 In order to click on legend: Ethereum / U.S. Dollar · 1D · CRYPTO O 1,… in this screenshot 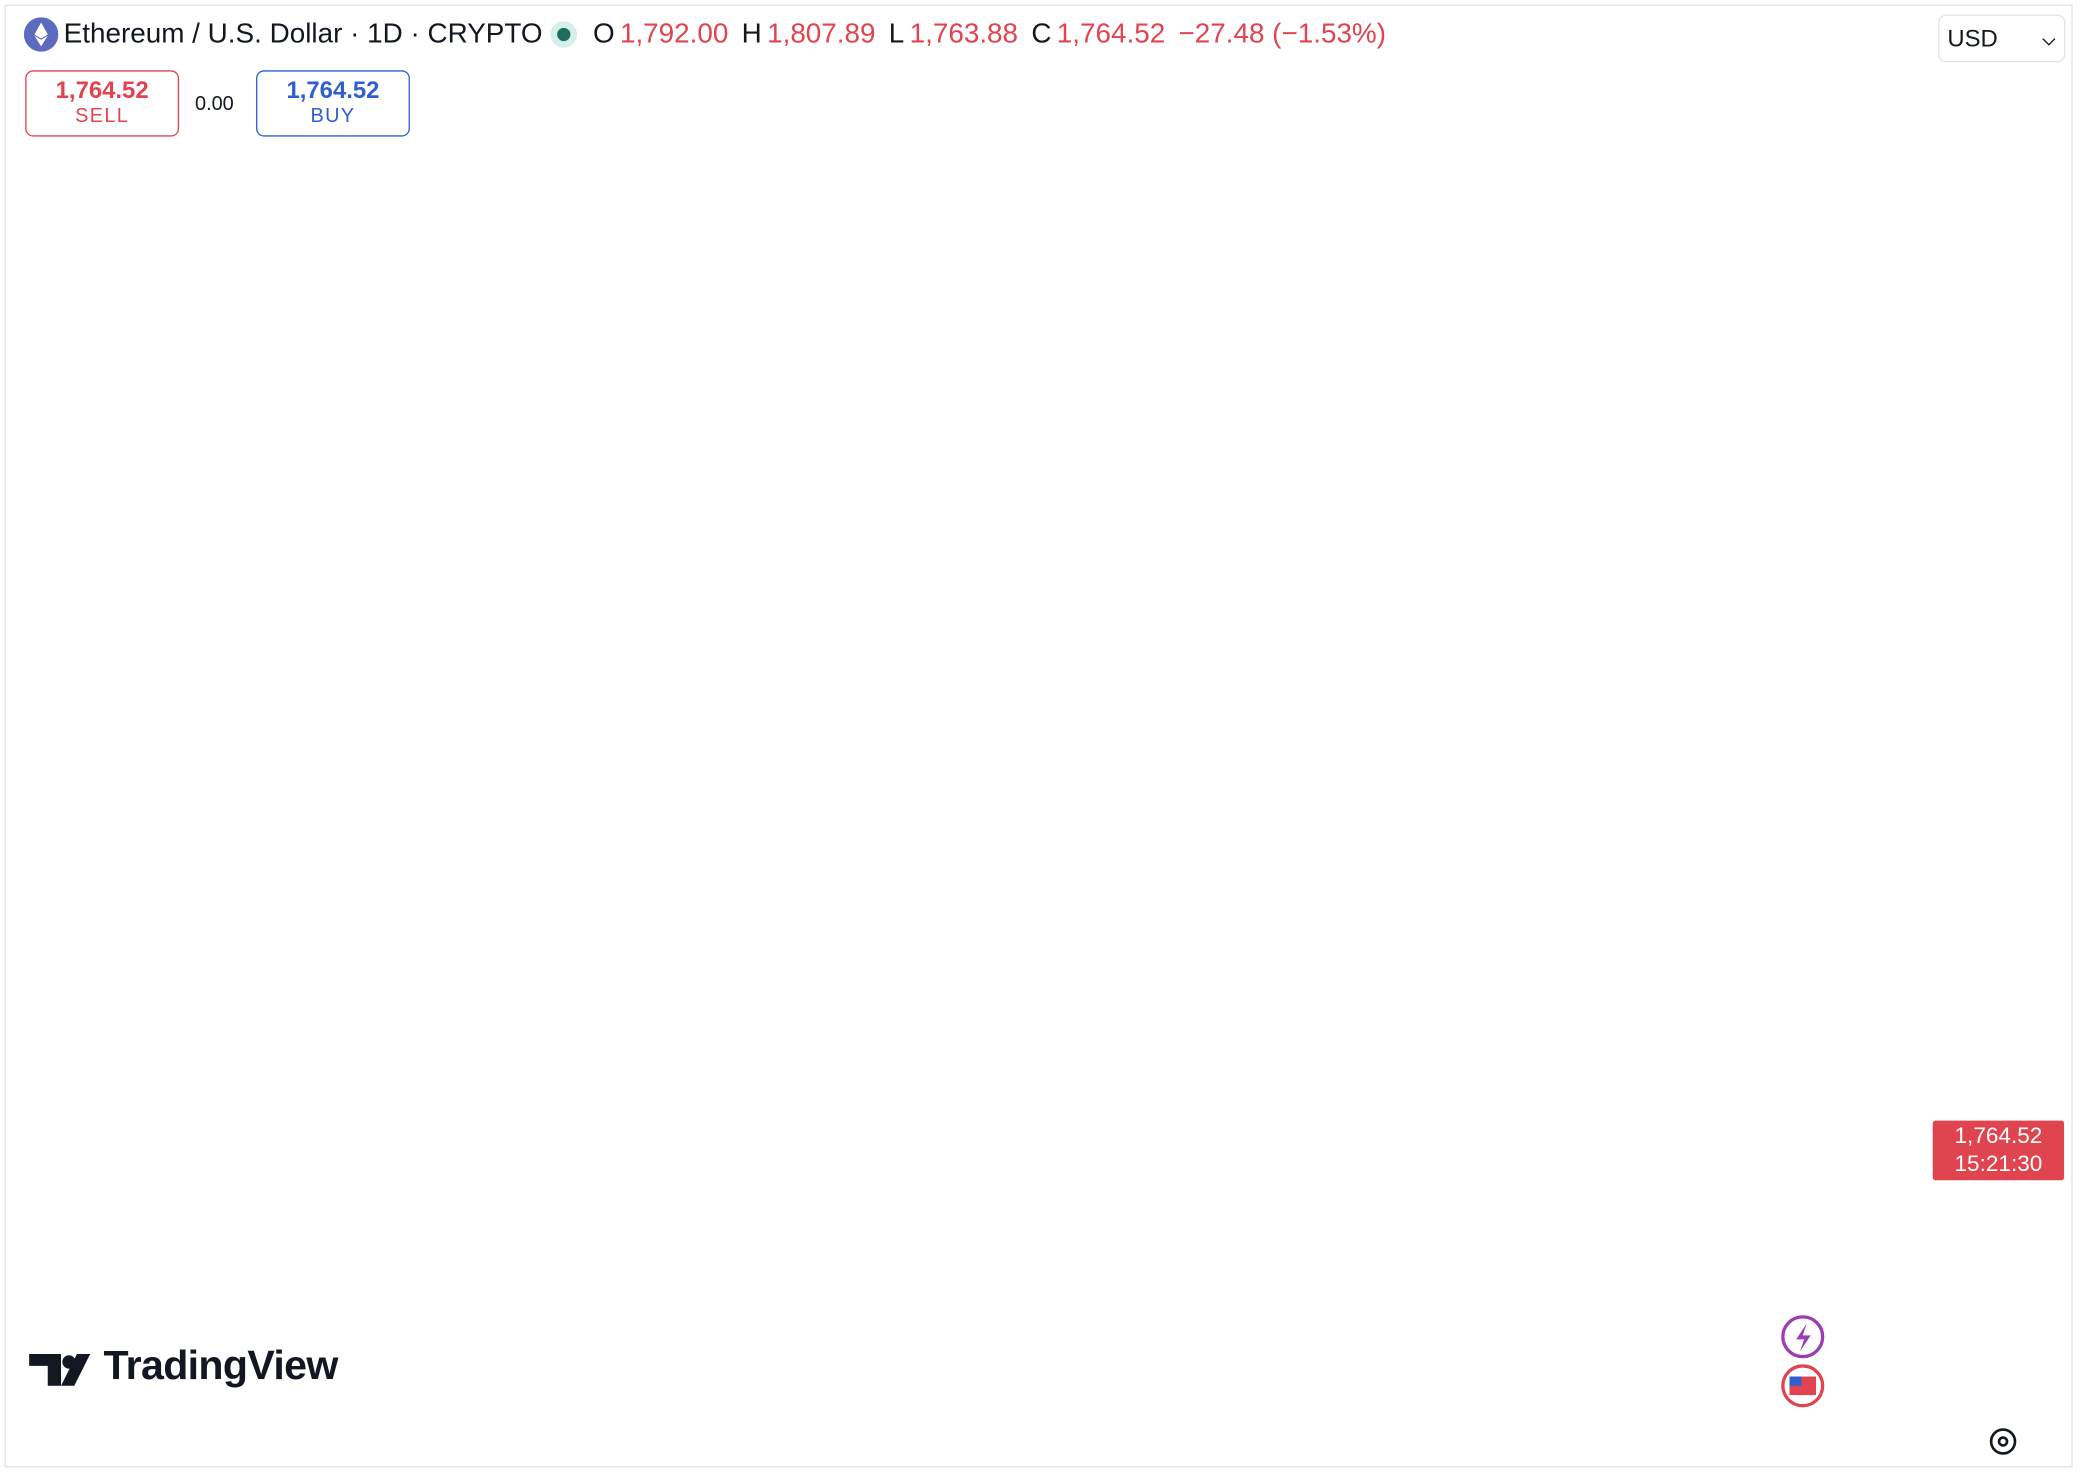, I will do `click(704, 34)`.